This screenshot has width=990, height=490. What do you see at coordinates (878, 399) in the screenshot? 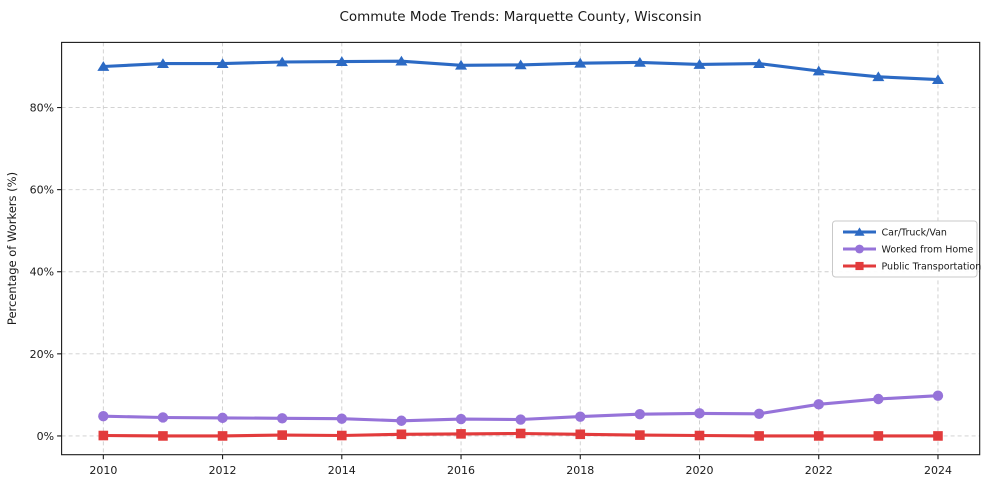
I see `marker-worked-from-home-2023` at bounding box center [878, 399].